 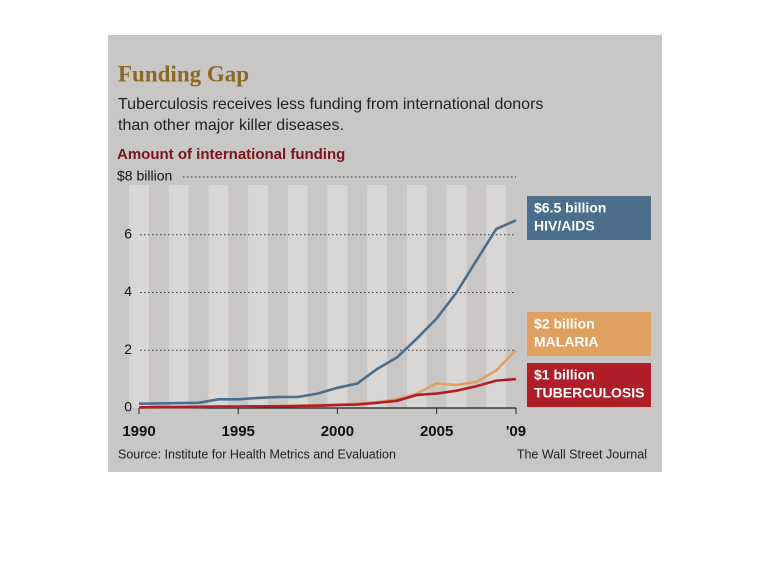 What do you see at coordinates (337, 431) in the screenshot?
I see `x-tick-label: 2000` at bounding box center [337, 431].